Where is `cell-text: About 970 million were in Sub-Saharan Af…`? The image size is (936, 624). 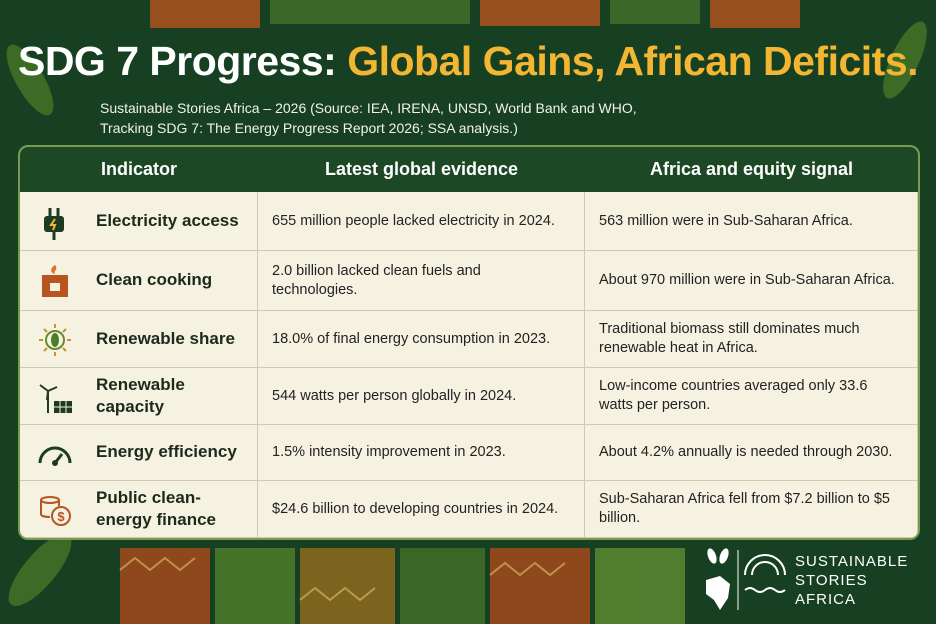
cell-text: About 970 million were in Sub-Saharan Af… is located at coordinates (751, 281).